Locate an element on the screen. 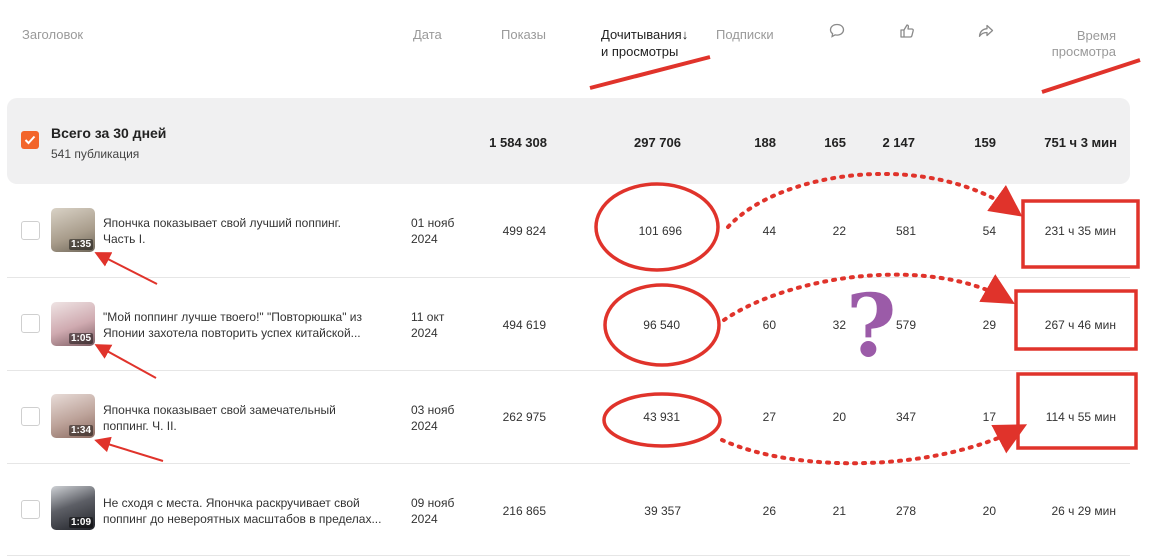  row-shares: 20 is located at coordinates (989, 511).